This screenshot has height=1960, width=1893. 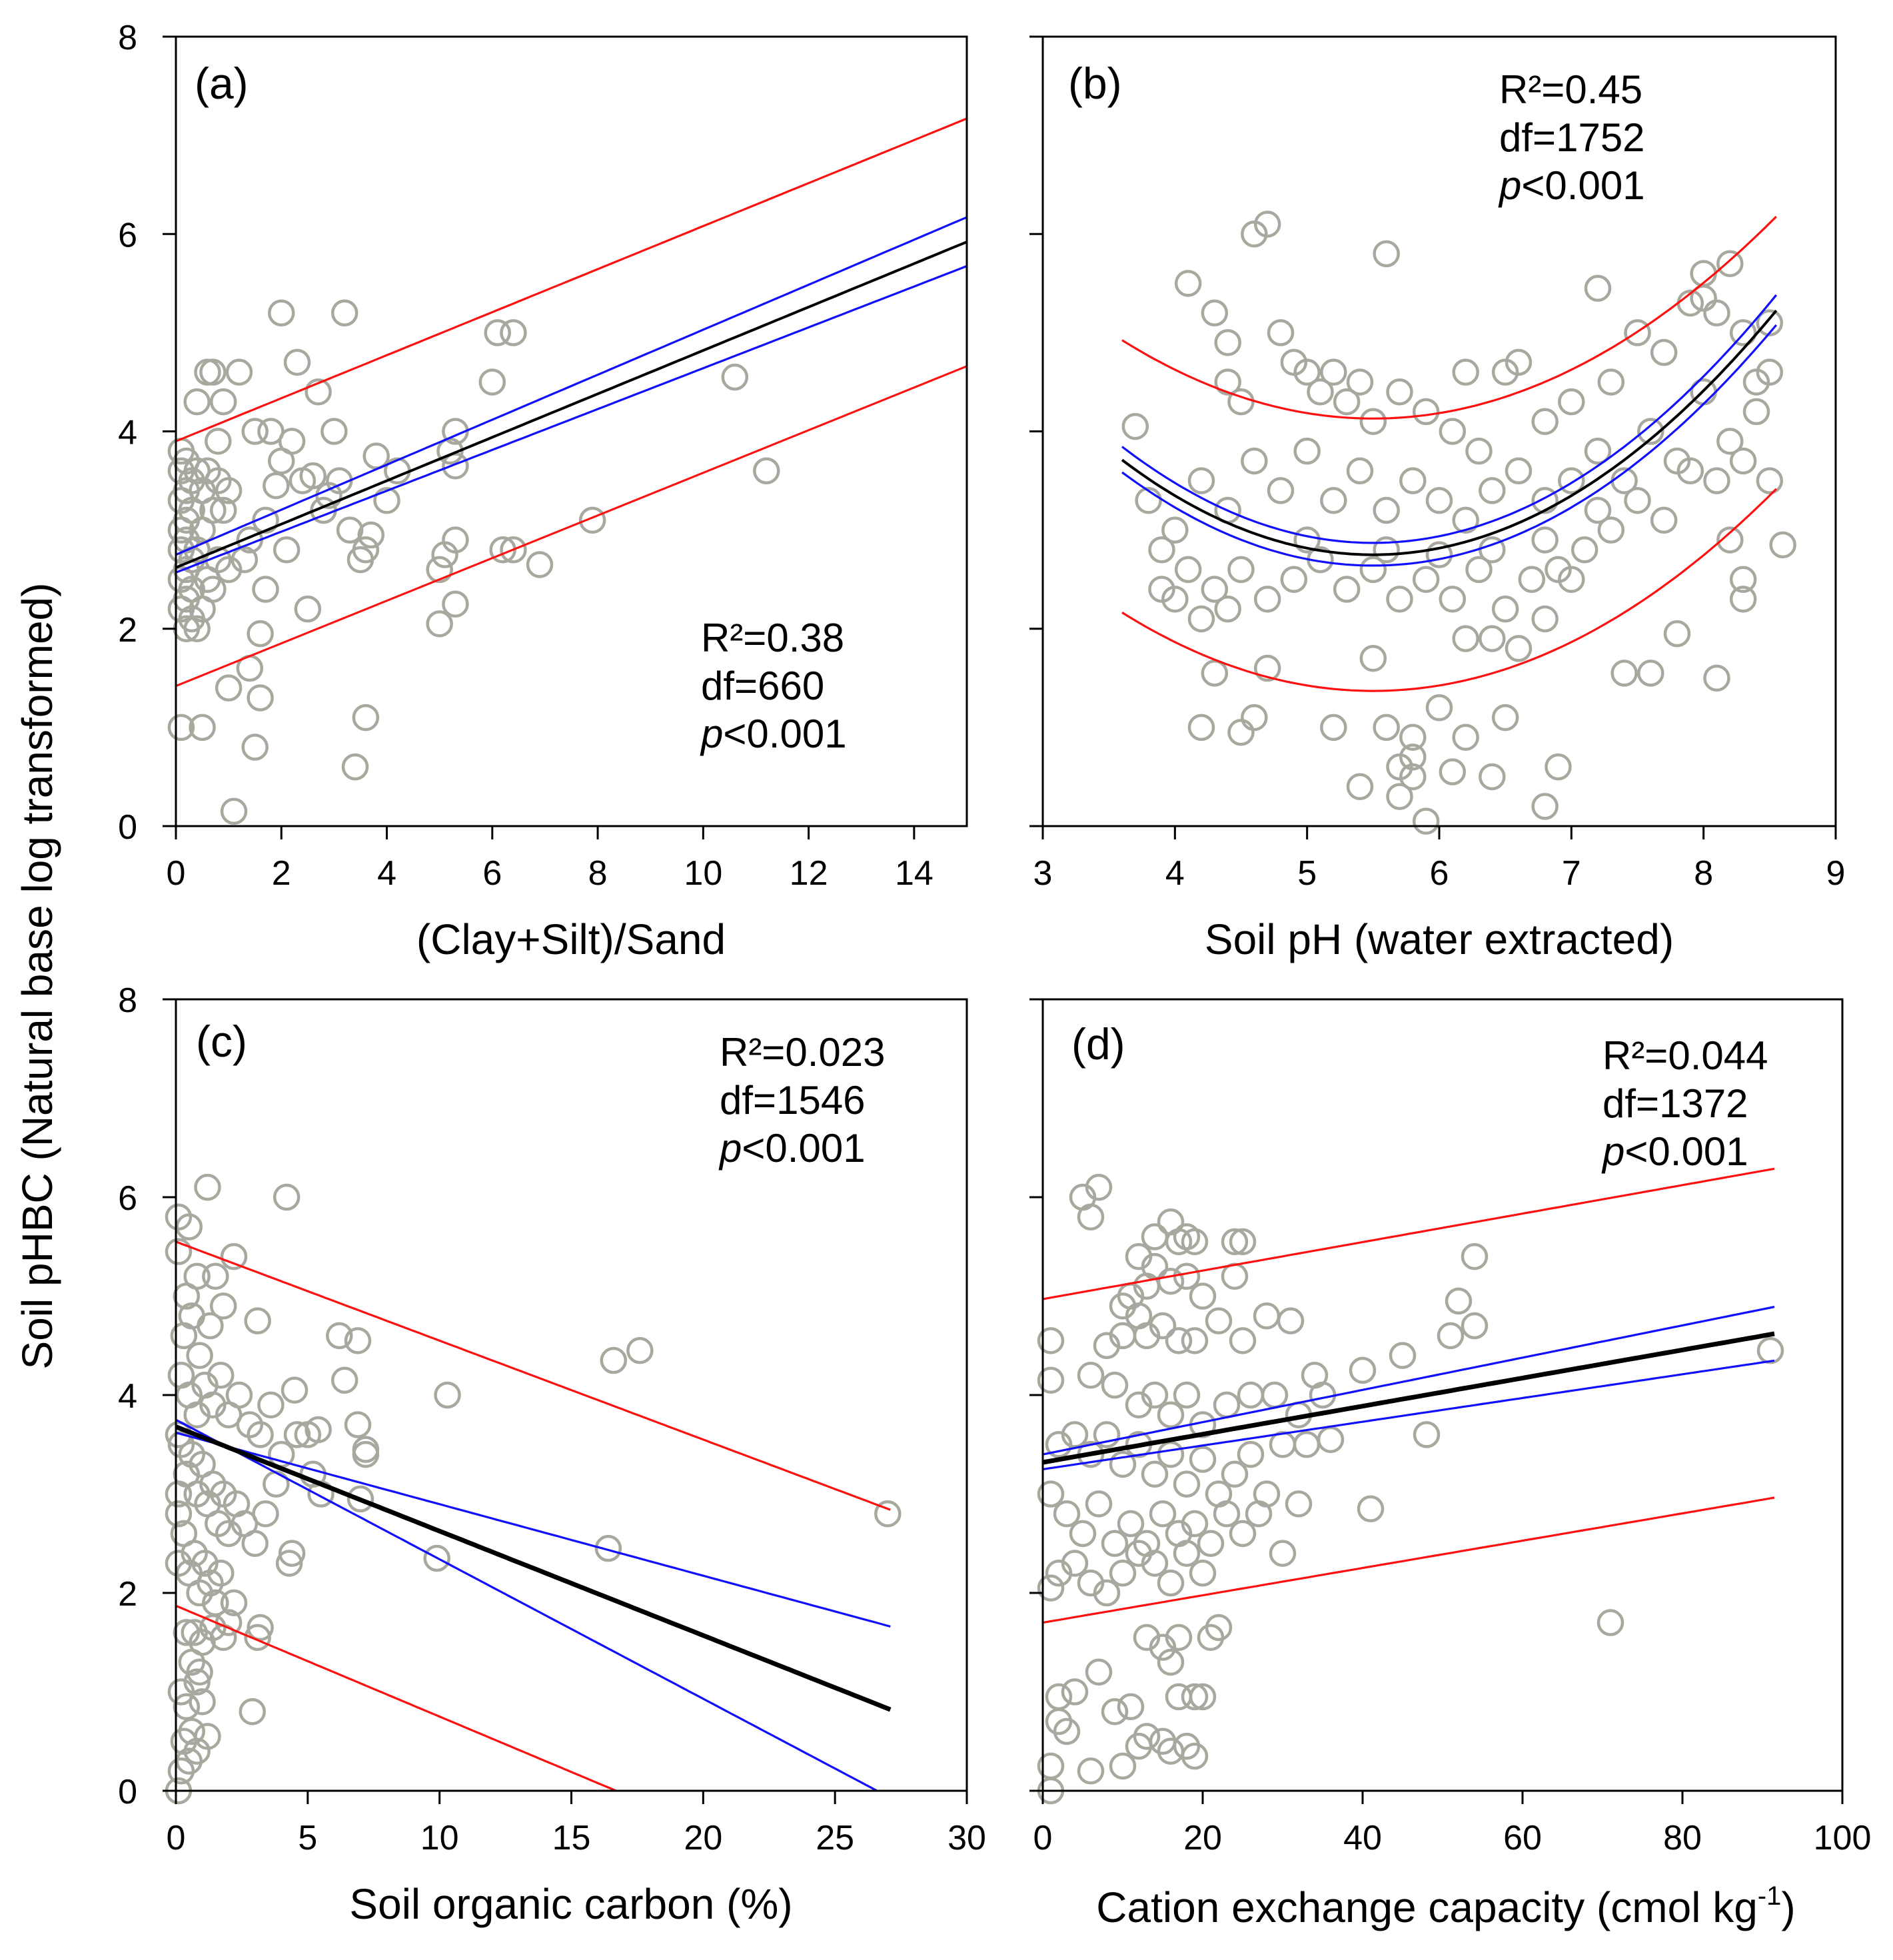 What do you see at coordinates (533, 1568) in the screenshot?
I see `panel-c-regression-line` at bounding box center [533, 1568].